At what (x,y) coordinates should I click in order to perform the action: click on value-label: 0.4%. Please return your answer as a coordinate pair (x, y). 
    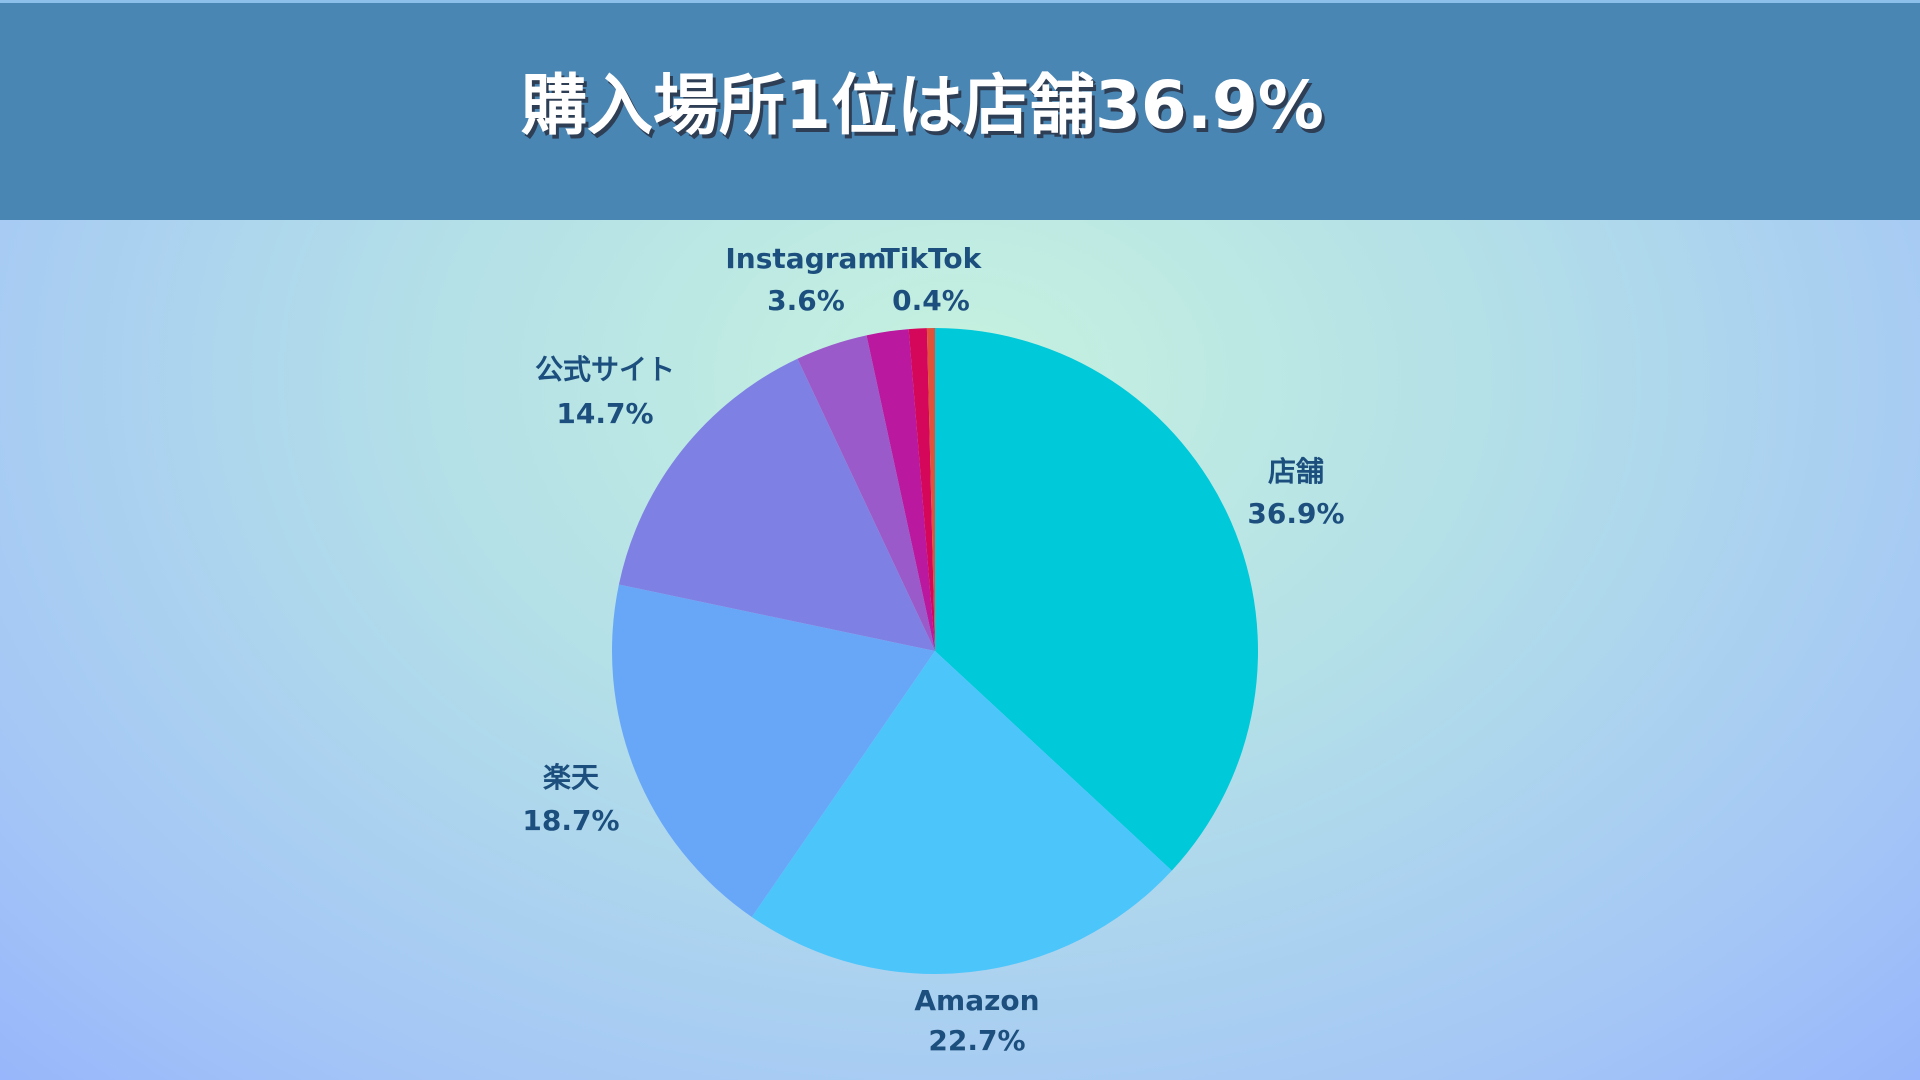
    Looking at the image, I should click on (931, 300).